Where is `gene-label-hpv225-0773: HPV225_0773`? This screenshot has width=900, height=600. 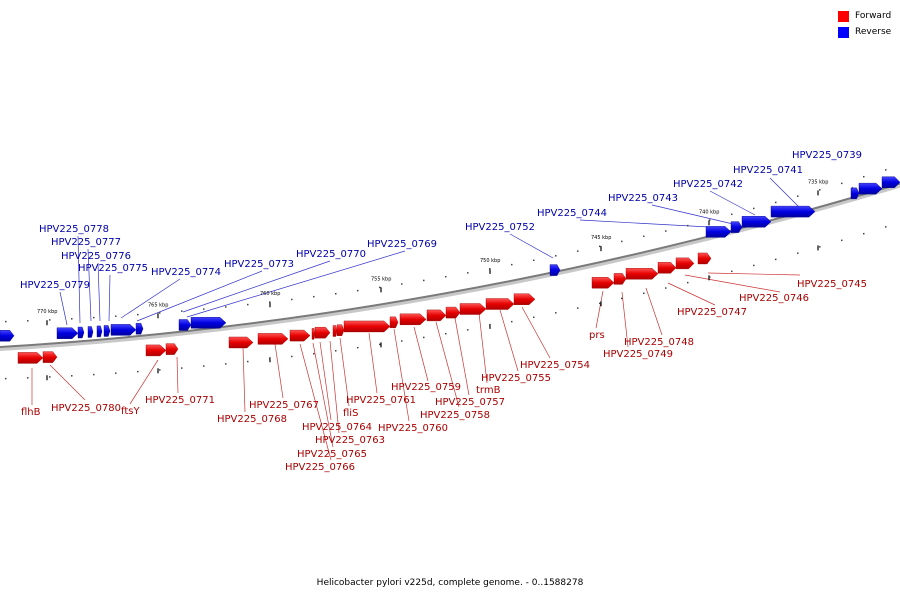
gene-label-hpv225-0773: HPV225_0773 is located at coordinates (259, 264).